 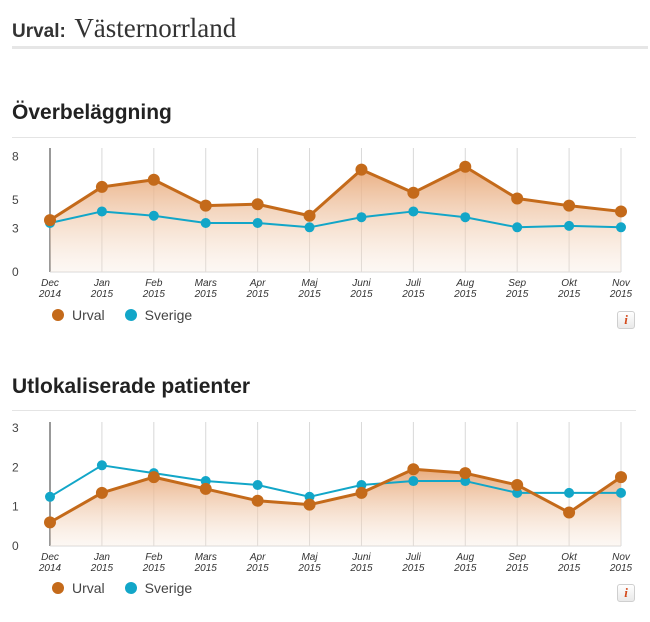 I want to click on series-area-urval, so click(x=335, y=507).